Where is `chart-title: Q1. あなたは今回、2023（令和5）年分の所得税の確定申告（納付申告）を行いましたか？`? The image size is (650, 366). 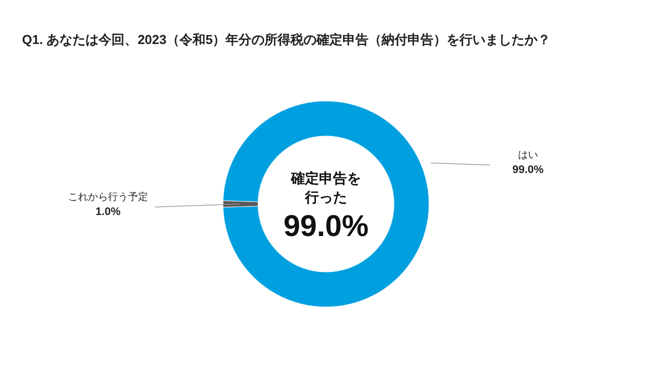 chart-title: Q1. あなたは今回、2023（令和5）年分の所得税の確定申告（納付申告）を行いましたか？ is located at coordinates (286, 39).